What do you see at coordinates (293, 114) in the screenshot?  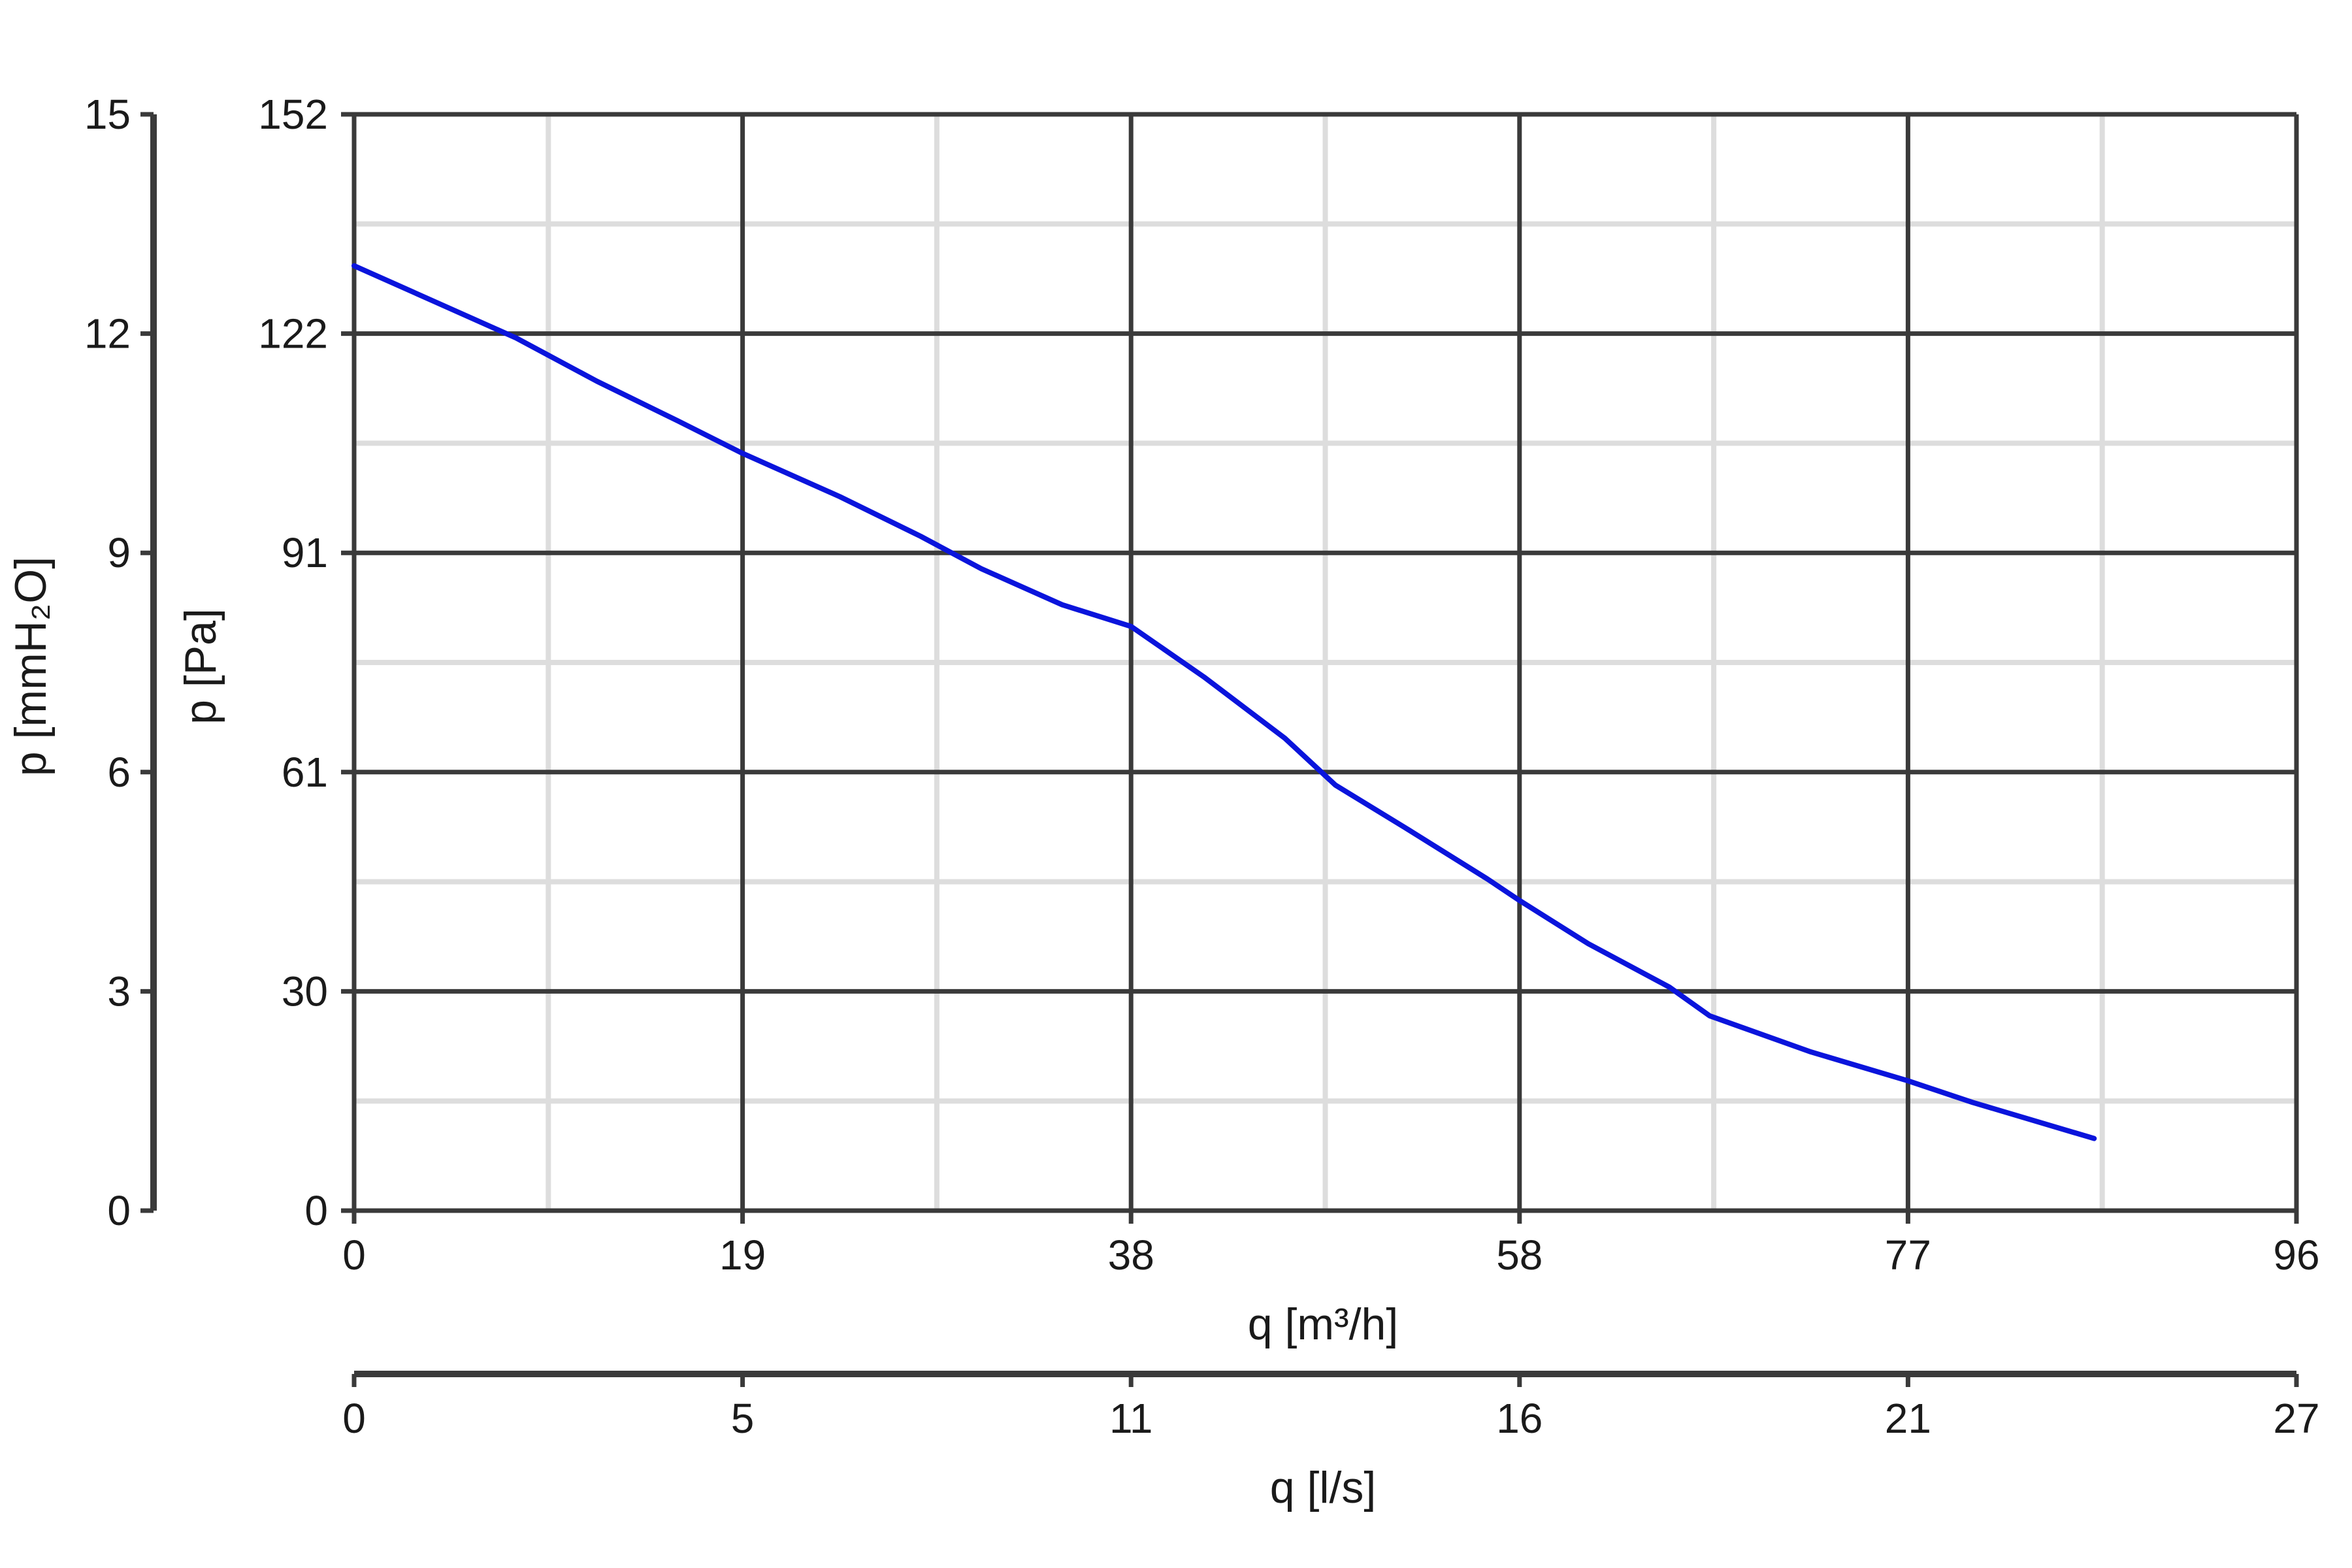 I see `y-tick-label: 152` at bounding box center [293, 114].